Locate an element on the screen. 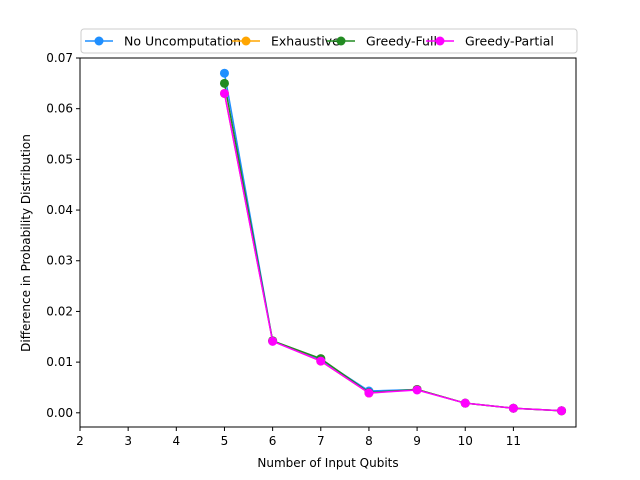 Image resolution: width=640 pixels, height=480 pixels. x-axis-label: Number of Input Qubits is located at coordinates (327, 463).